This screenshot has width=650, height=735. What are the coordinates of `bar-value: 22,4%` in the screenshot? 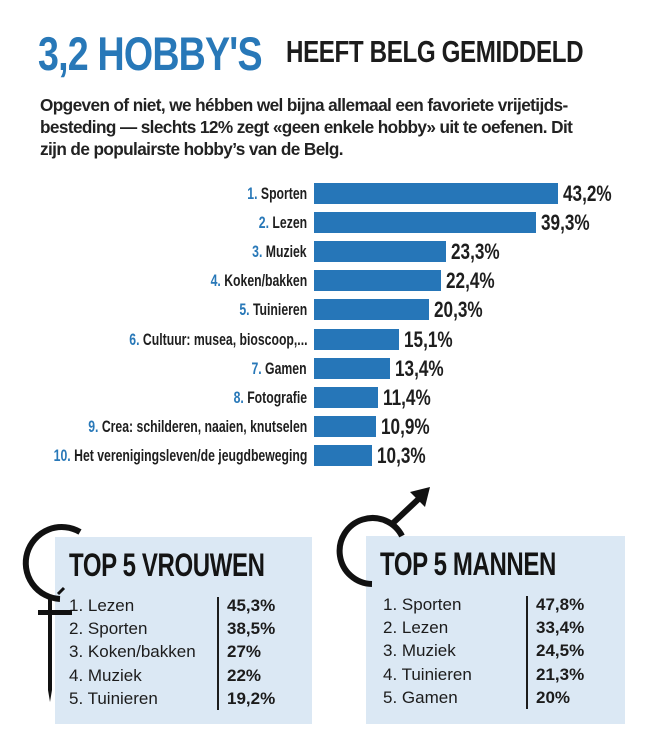 It's located at (470, 281).